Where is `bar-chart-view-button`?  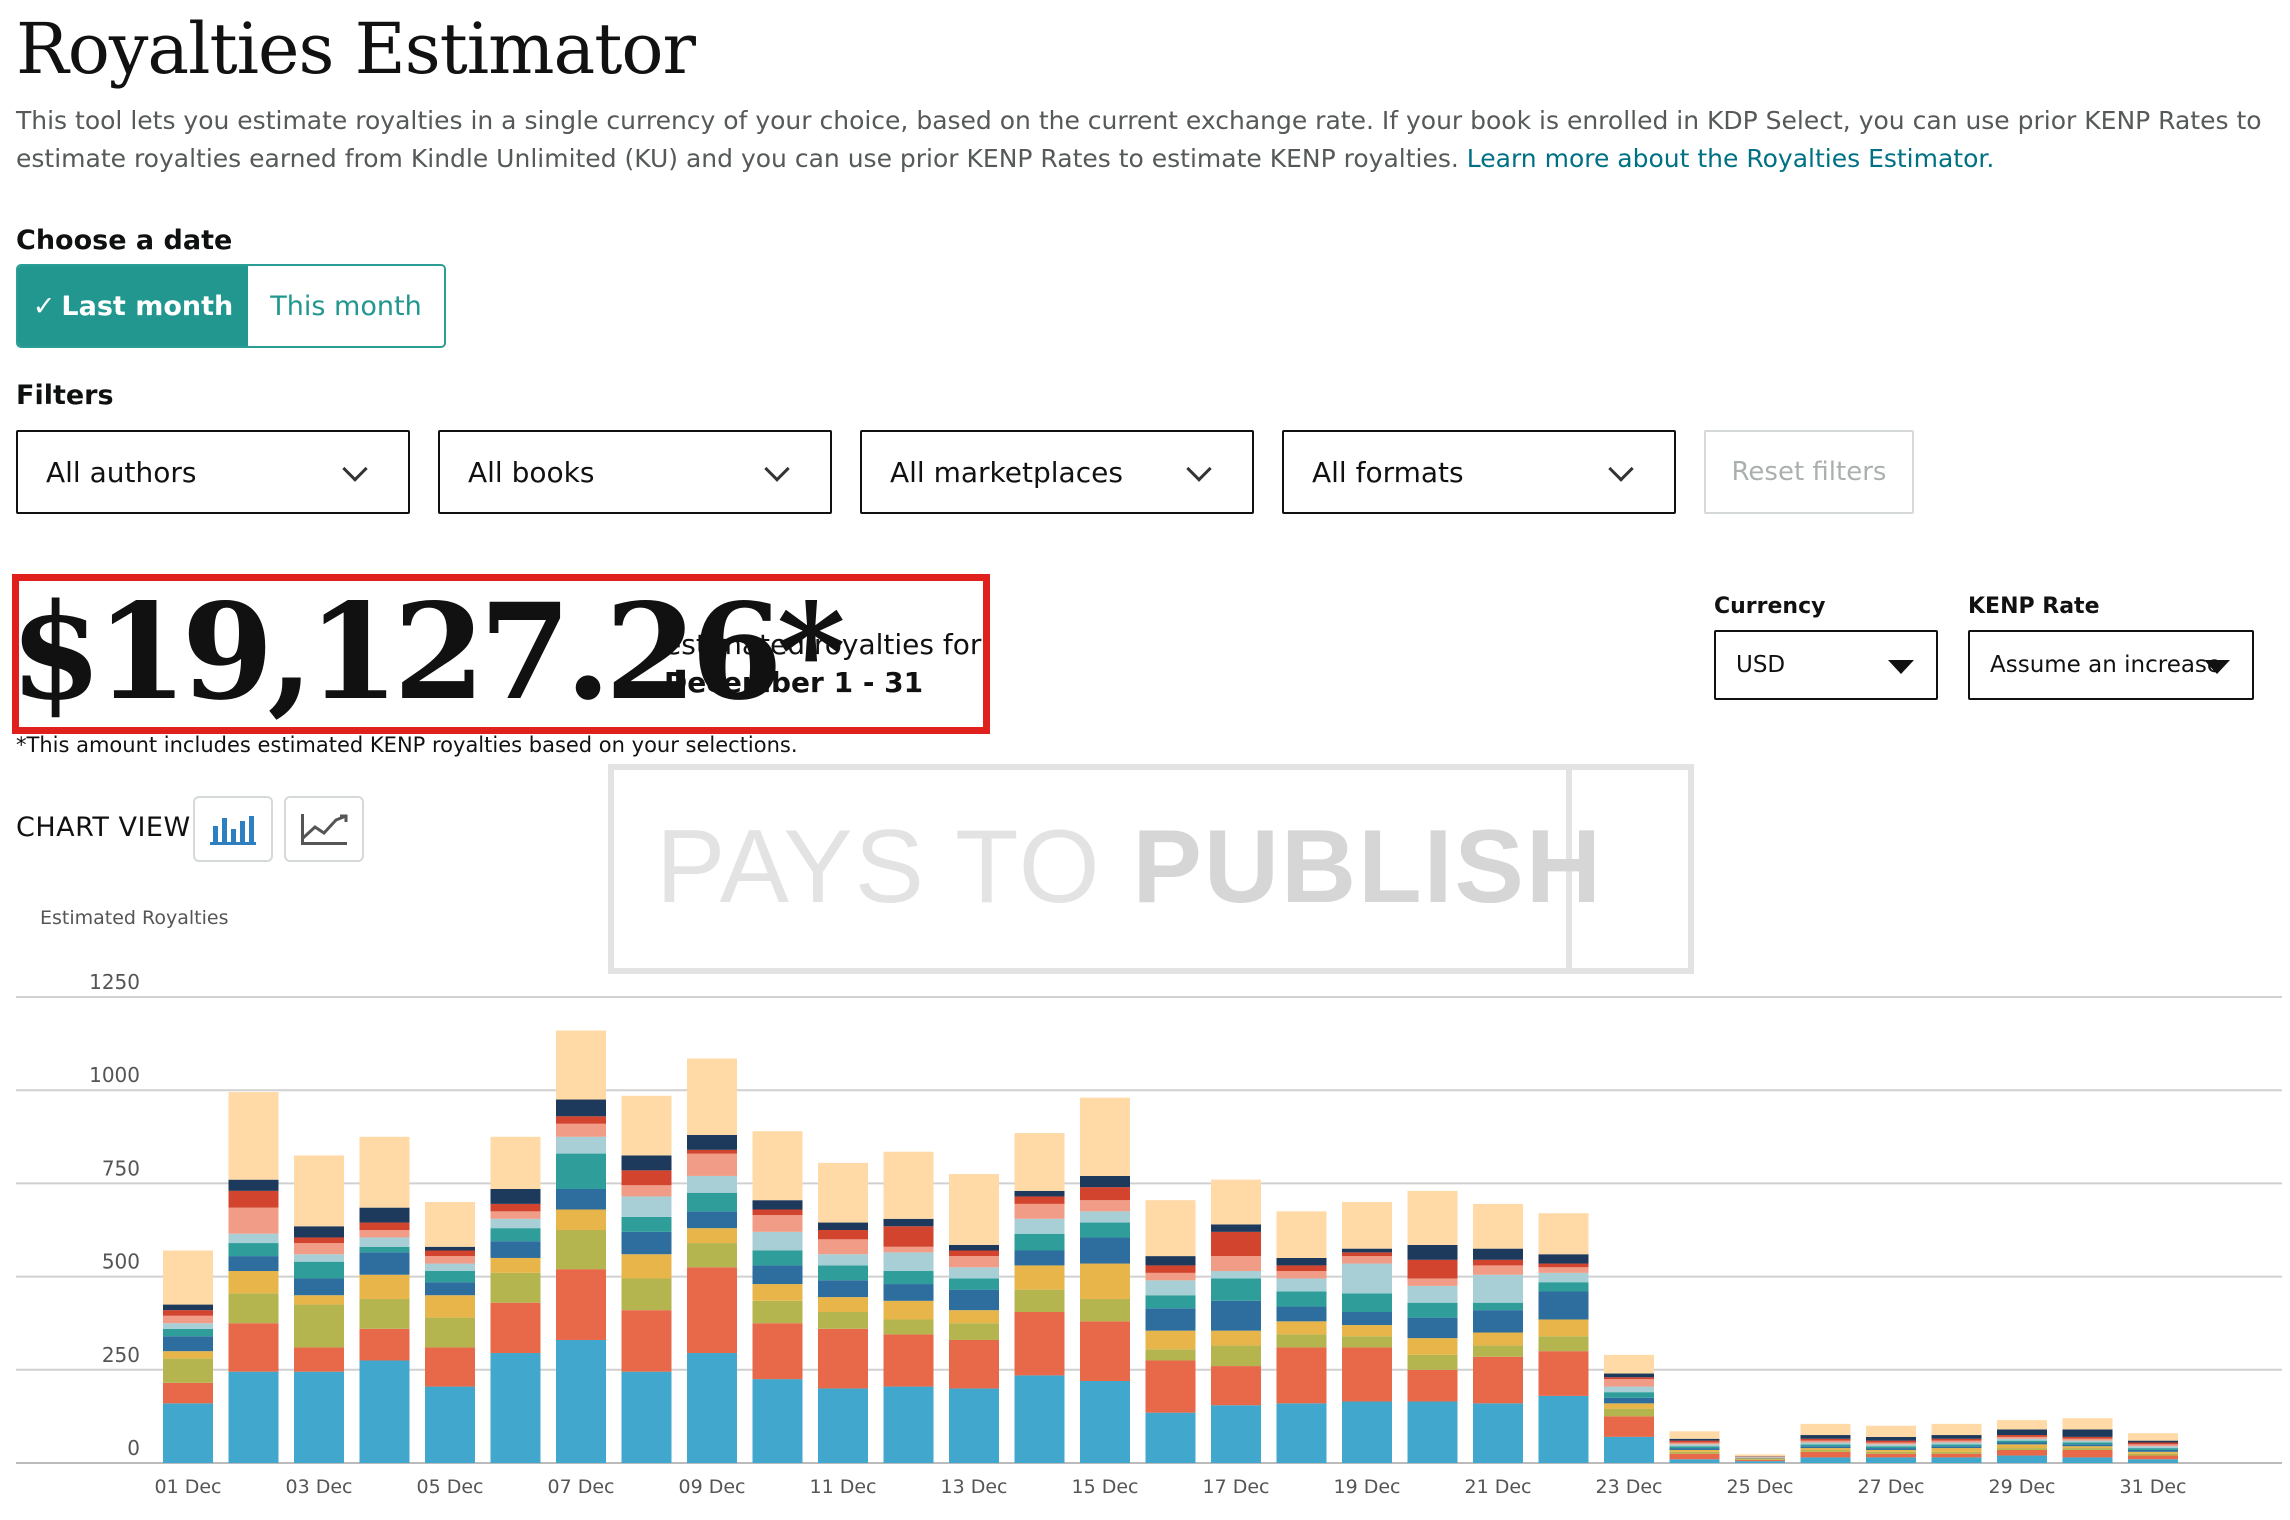
bar-chart-view-button is located at coordinates (233, 829).